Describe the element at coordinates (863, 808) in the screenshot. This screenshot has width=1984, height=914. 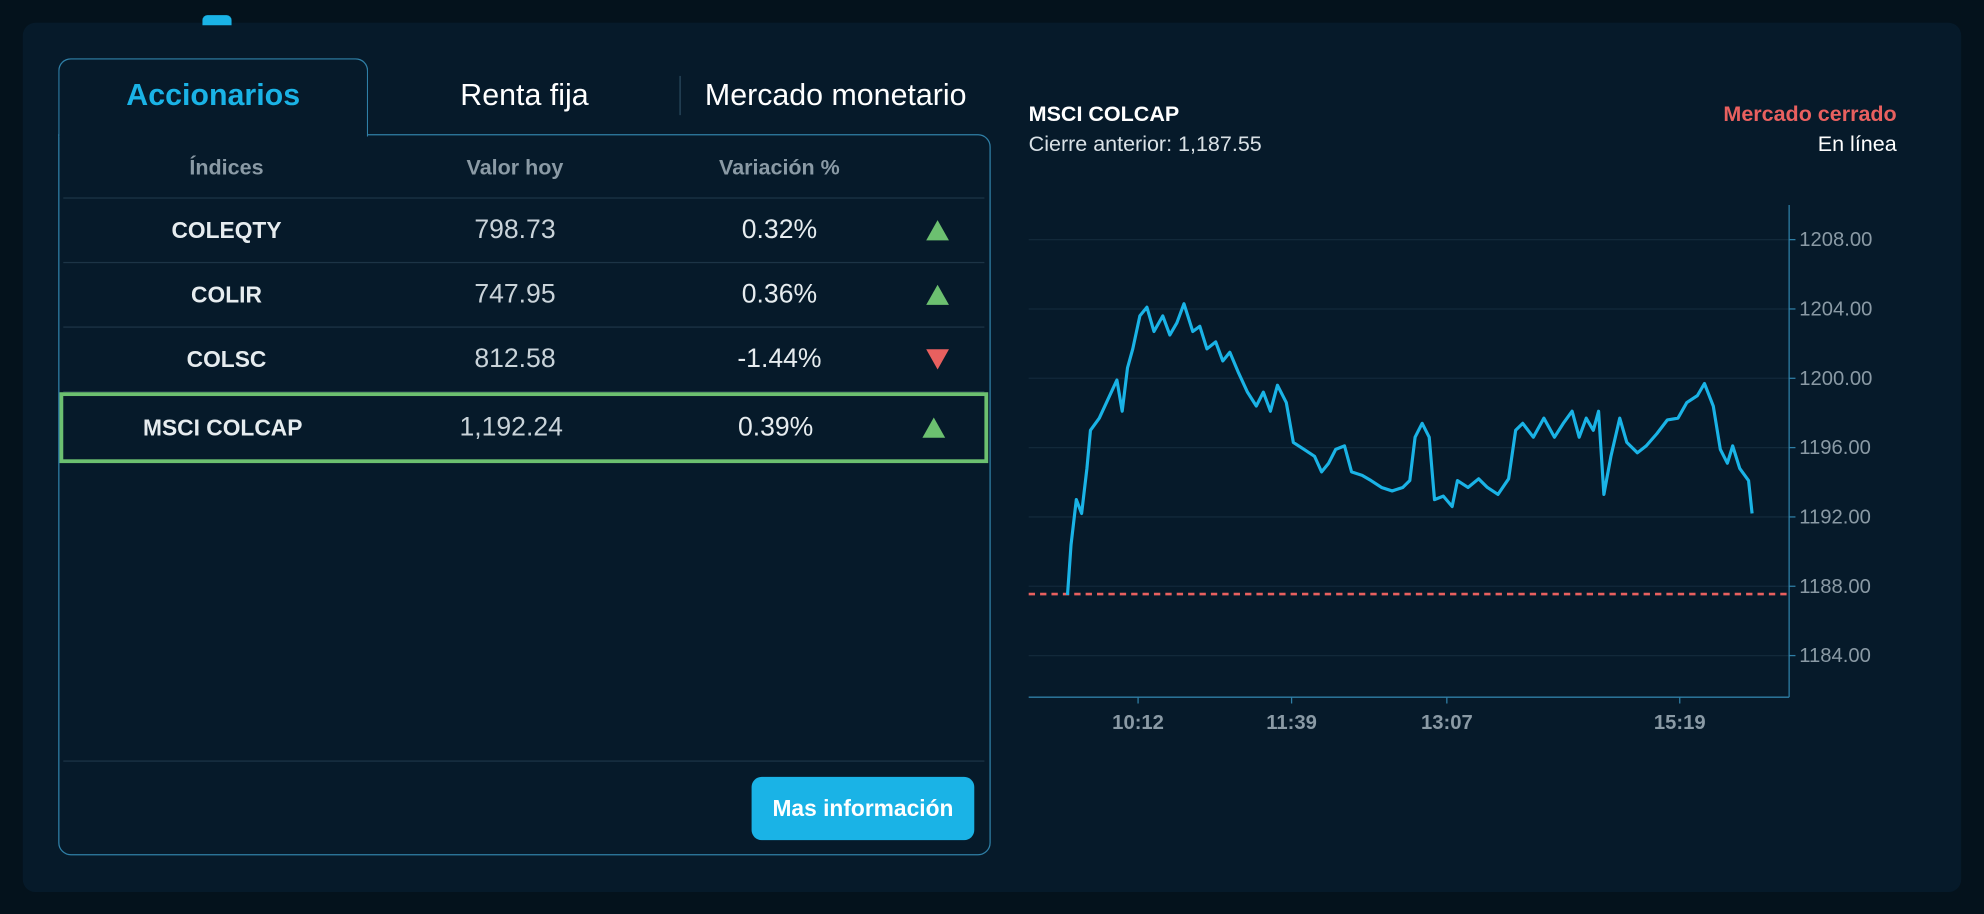
I see `more-info-button: Mas información` at that location.